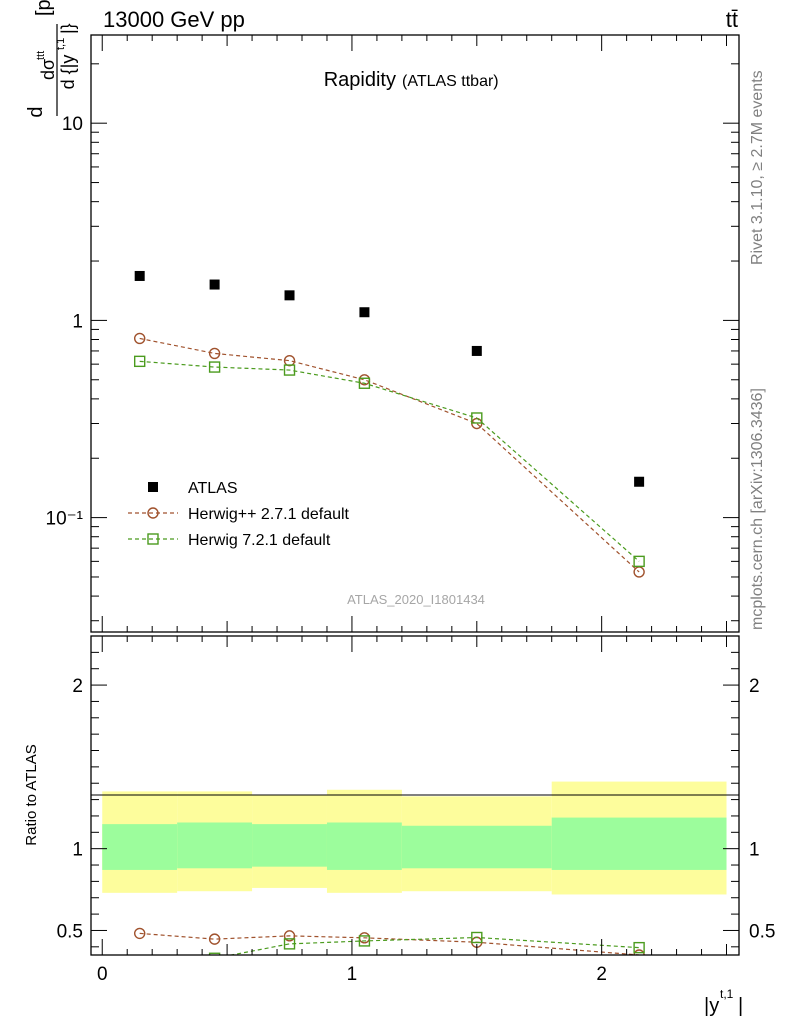 This screenshot has width=786, height=1029. What do you see at coordinates (757, 167) in the screenshot?
I see `rivet-version-label: Rivet 3.1.10, ≥ 2.7M events` at bounding box center [757, 167].